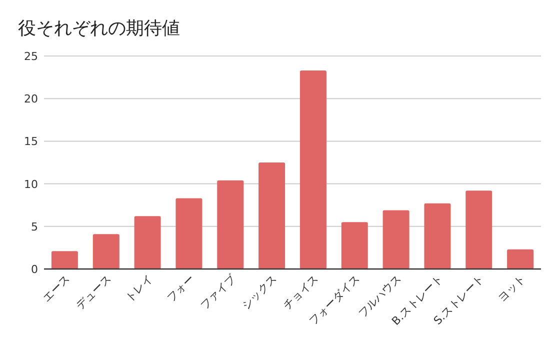  I want to click on x-tick-label: フォー, so click(180, 288).